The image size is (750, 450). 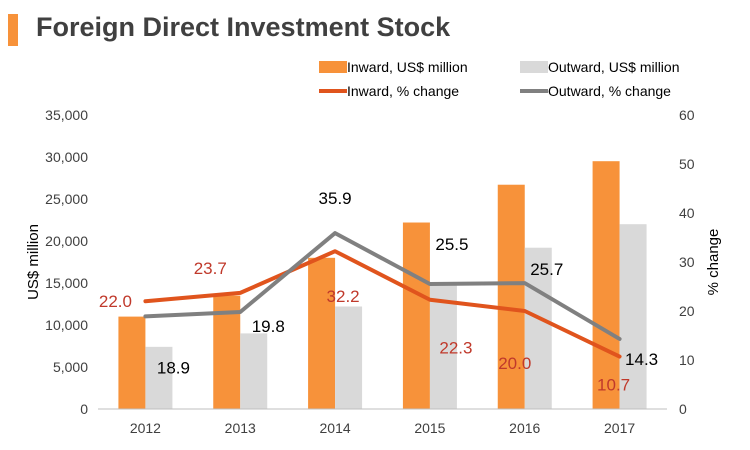 What do you see at coordinates (514, 363) in the screenshot?
I see `data-label: 20.0` at bounding box center [514, 363].